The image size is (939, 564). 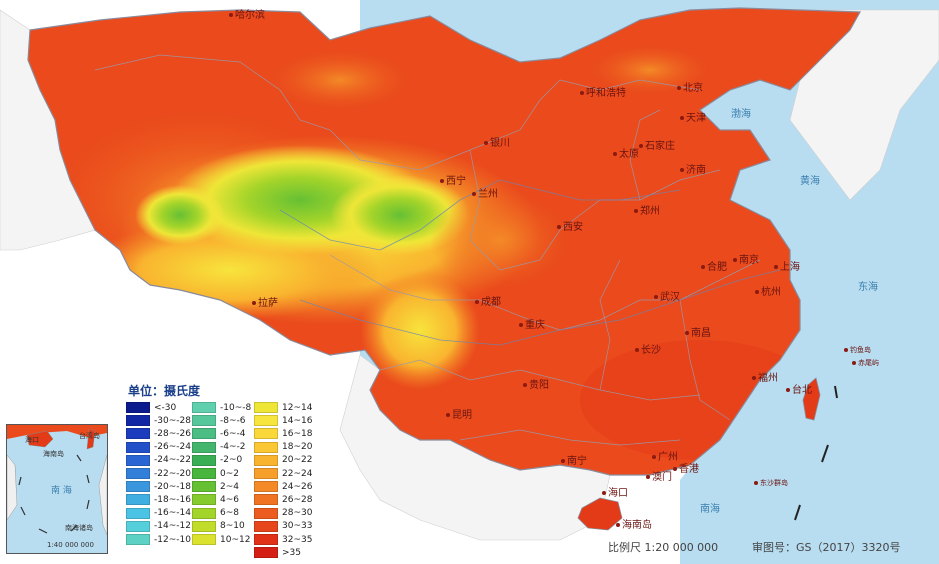 I want to click on legend-entry: 30~33, so click(x=283, y=526).